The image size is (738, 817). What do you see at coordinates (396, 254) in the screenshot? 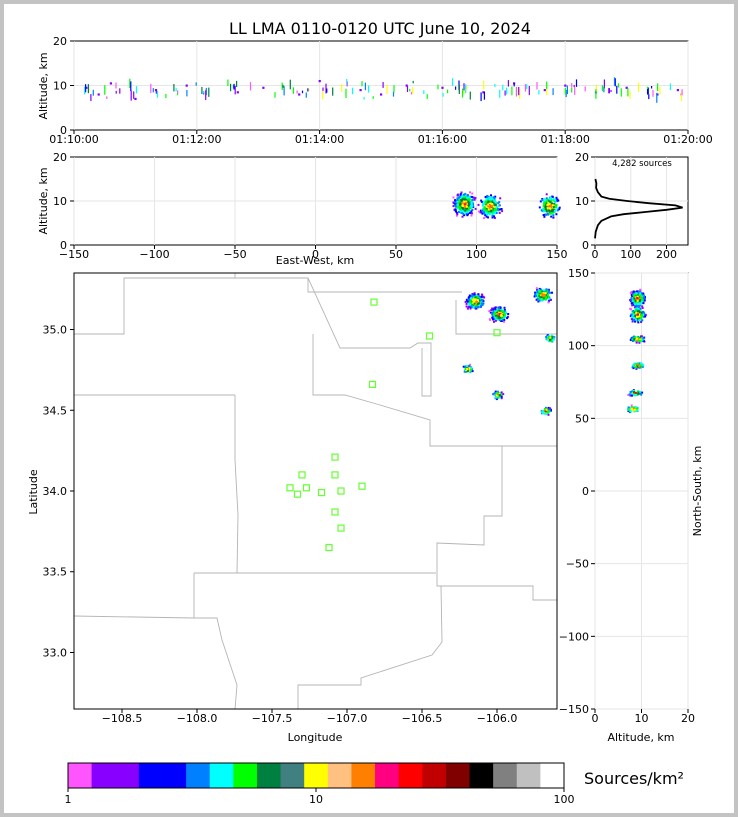
I see `ew-altitude-x-tick-label: 50` at bounding box center [396, 254].